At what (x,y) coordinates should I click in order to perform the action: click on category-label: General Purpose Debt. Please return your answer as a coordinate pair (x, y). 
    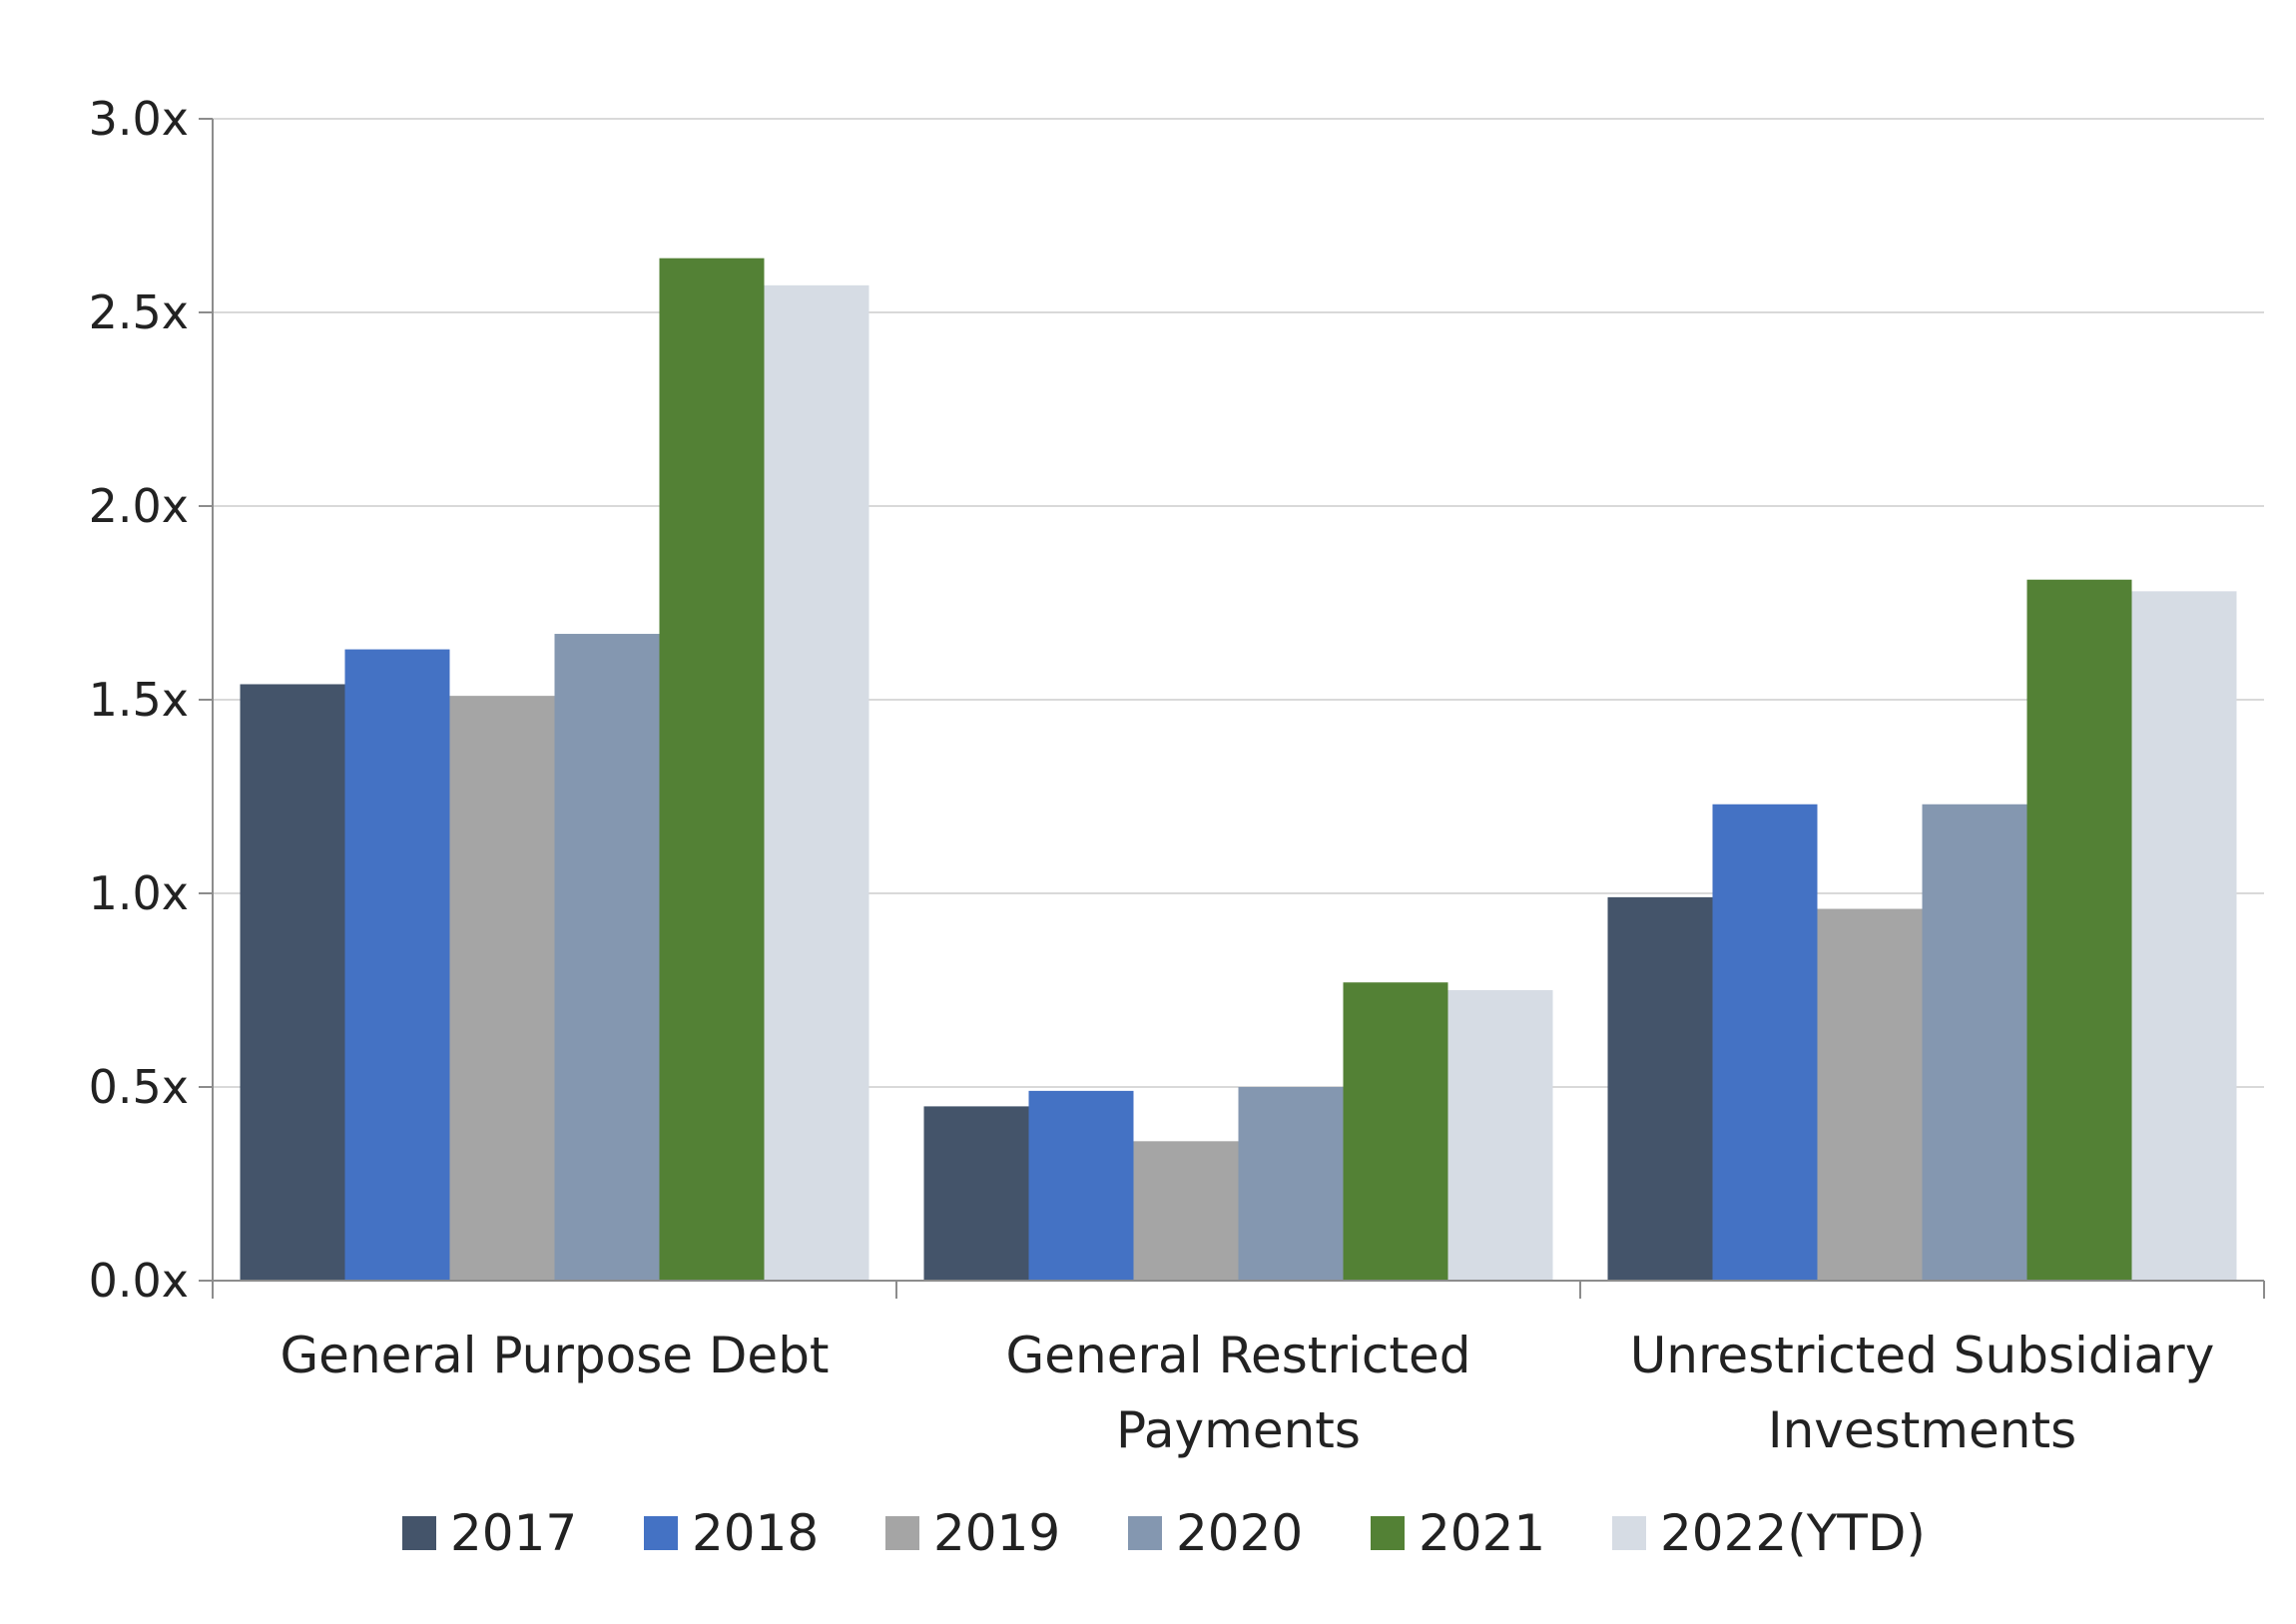
    Looking at the image, I should click on (554, 1356).